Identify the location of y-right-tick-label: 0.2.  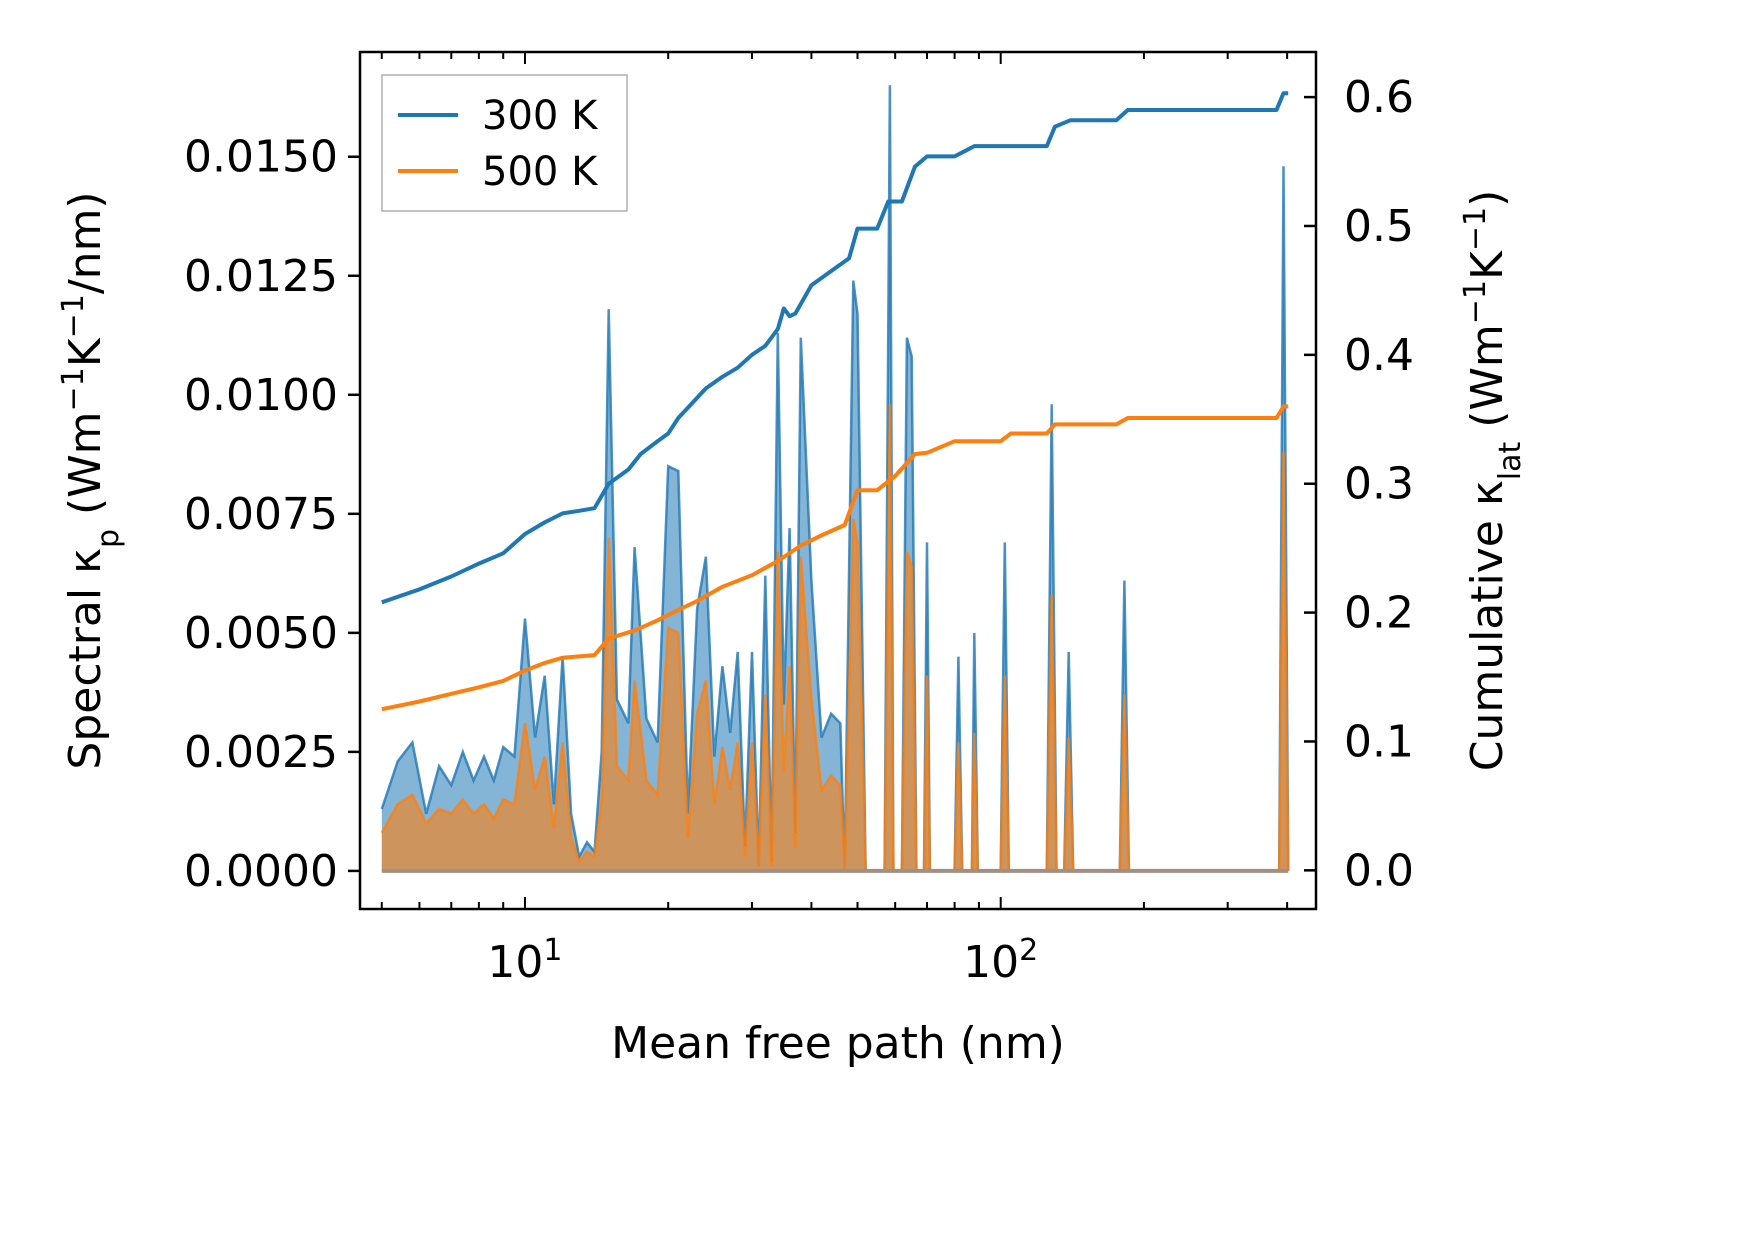
(1379, 613).